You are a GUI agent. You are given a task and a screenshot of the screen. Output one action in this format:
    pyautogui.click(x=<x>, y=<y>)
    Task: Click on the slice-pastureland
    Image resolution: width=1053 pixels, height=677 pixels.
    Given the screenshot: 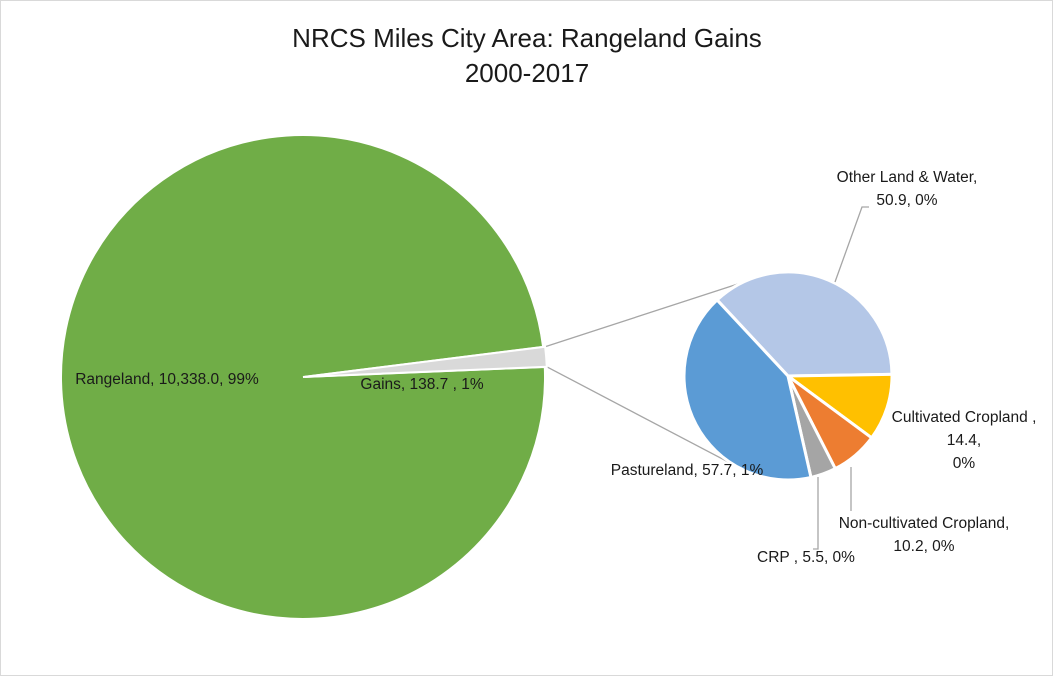 What is the action you would take?
    pyautogui.click(x=747, y=390)
    